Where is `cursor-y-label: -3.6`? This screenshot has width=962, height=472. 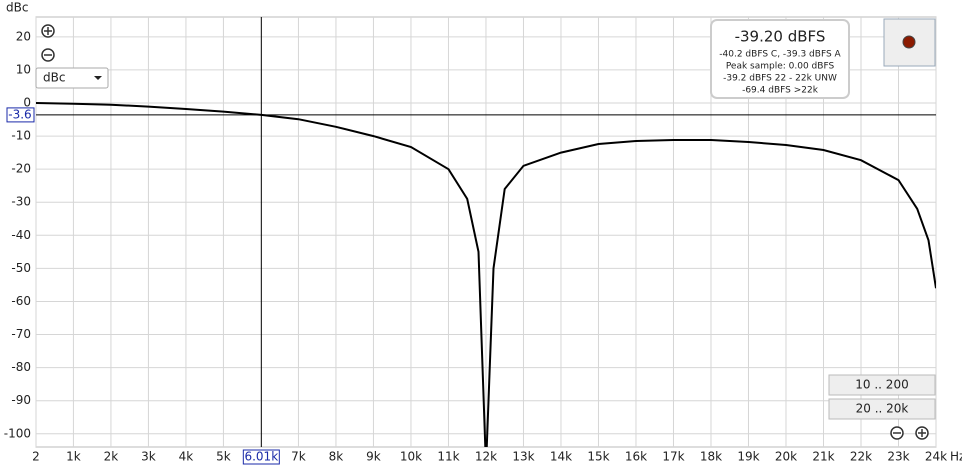 cursor-y-label: -3.6 is located at coordinates (19, 114).